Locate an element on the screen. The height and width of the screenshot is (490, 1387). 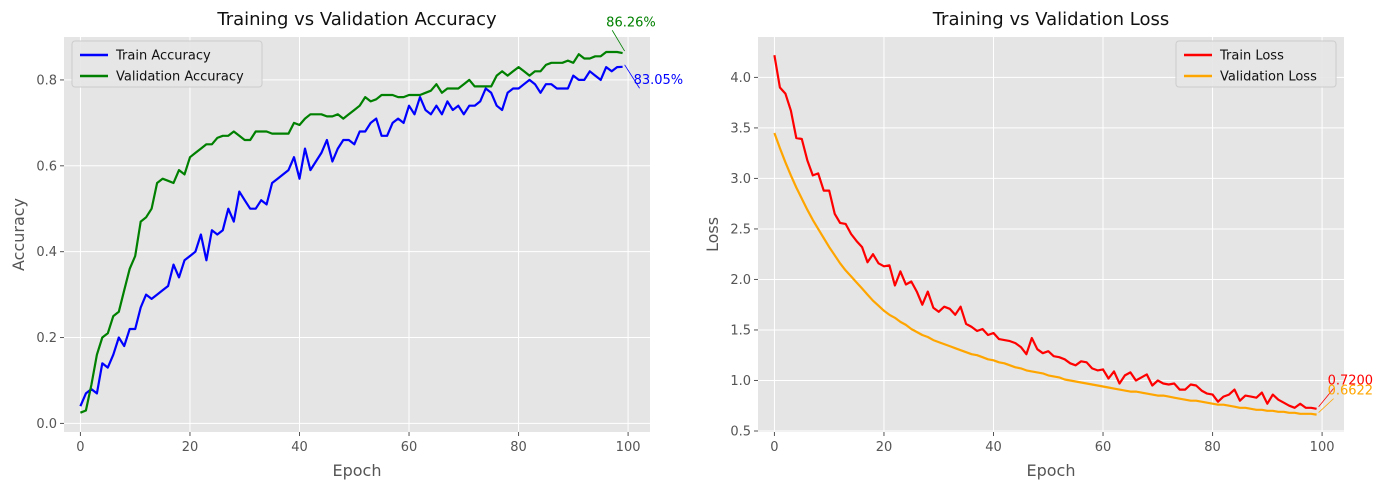
annotation-label: 0.7200 is located at coordinates (1351, 381).